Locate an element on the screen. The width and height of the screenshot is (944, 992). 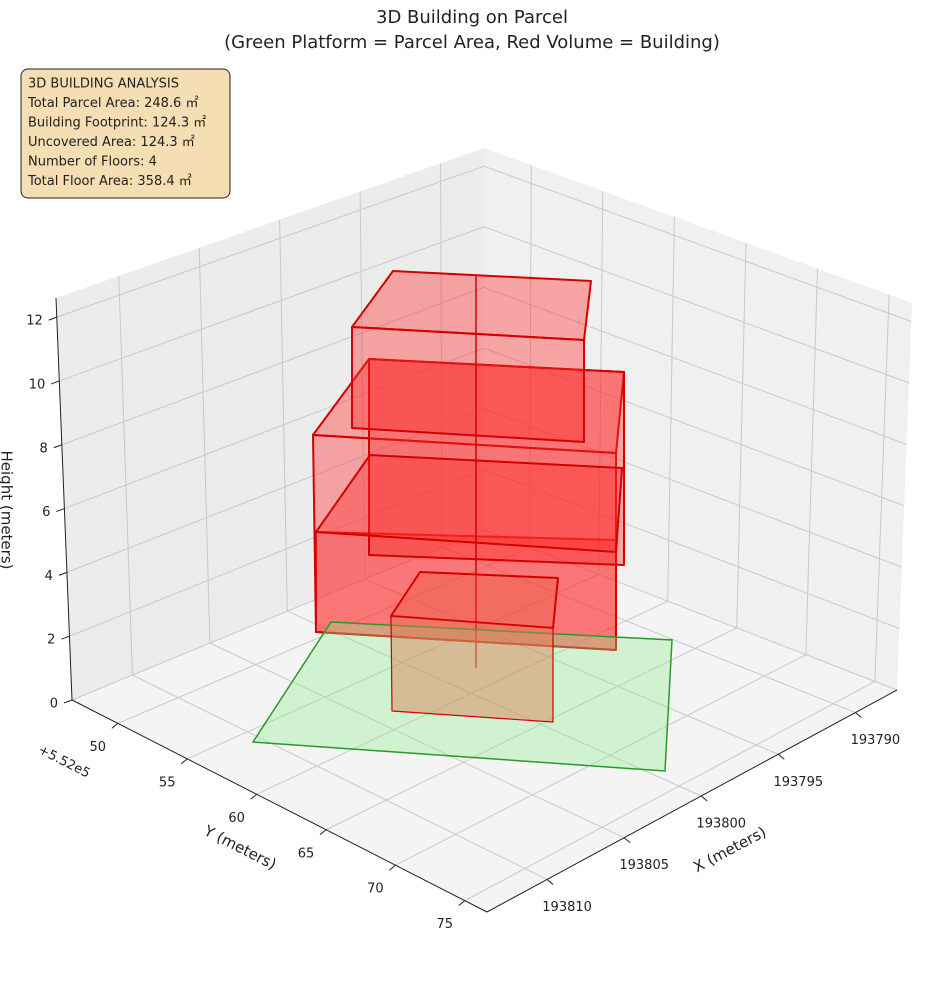
annotation-line: Number of Floors: 4 is located at coordinates (92, 162).